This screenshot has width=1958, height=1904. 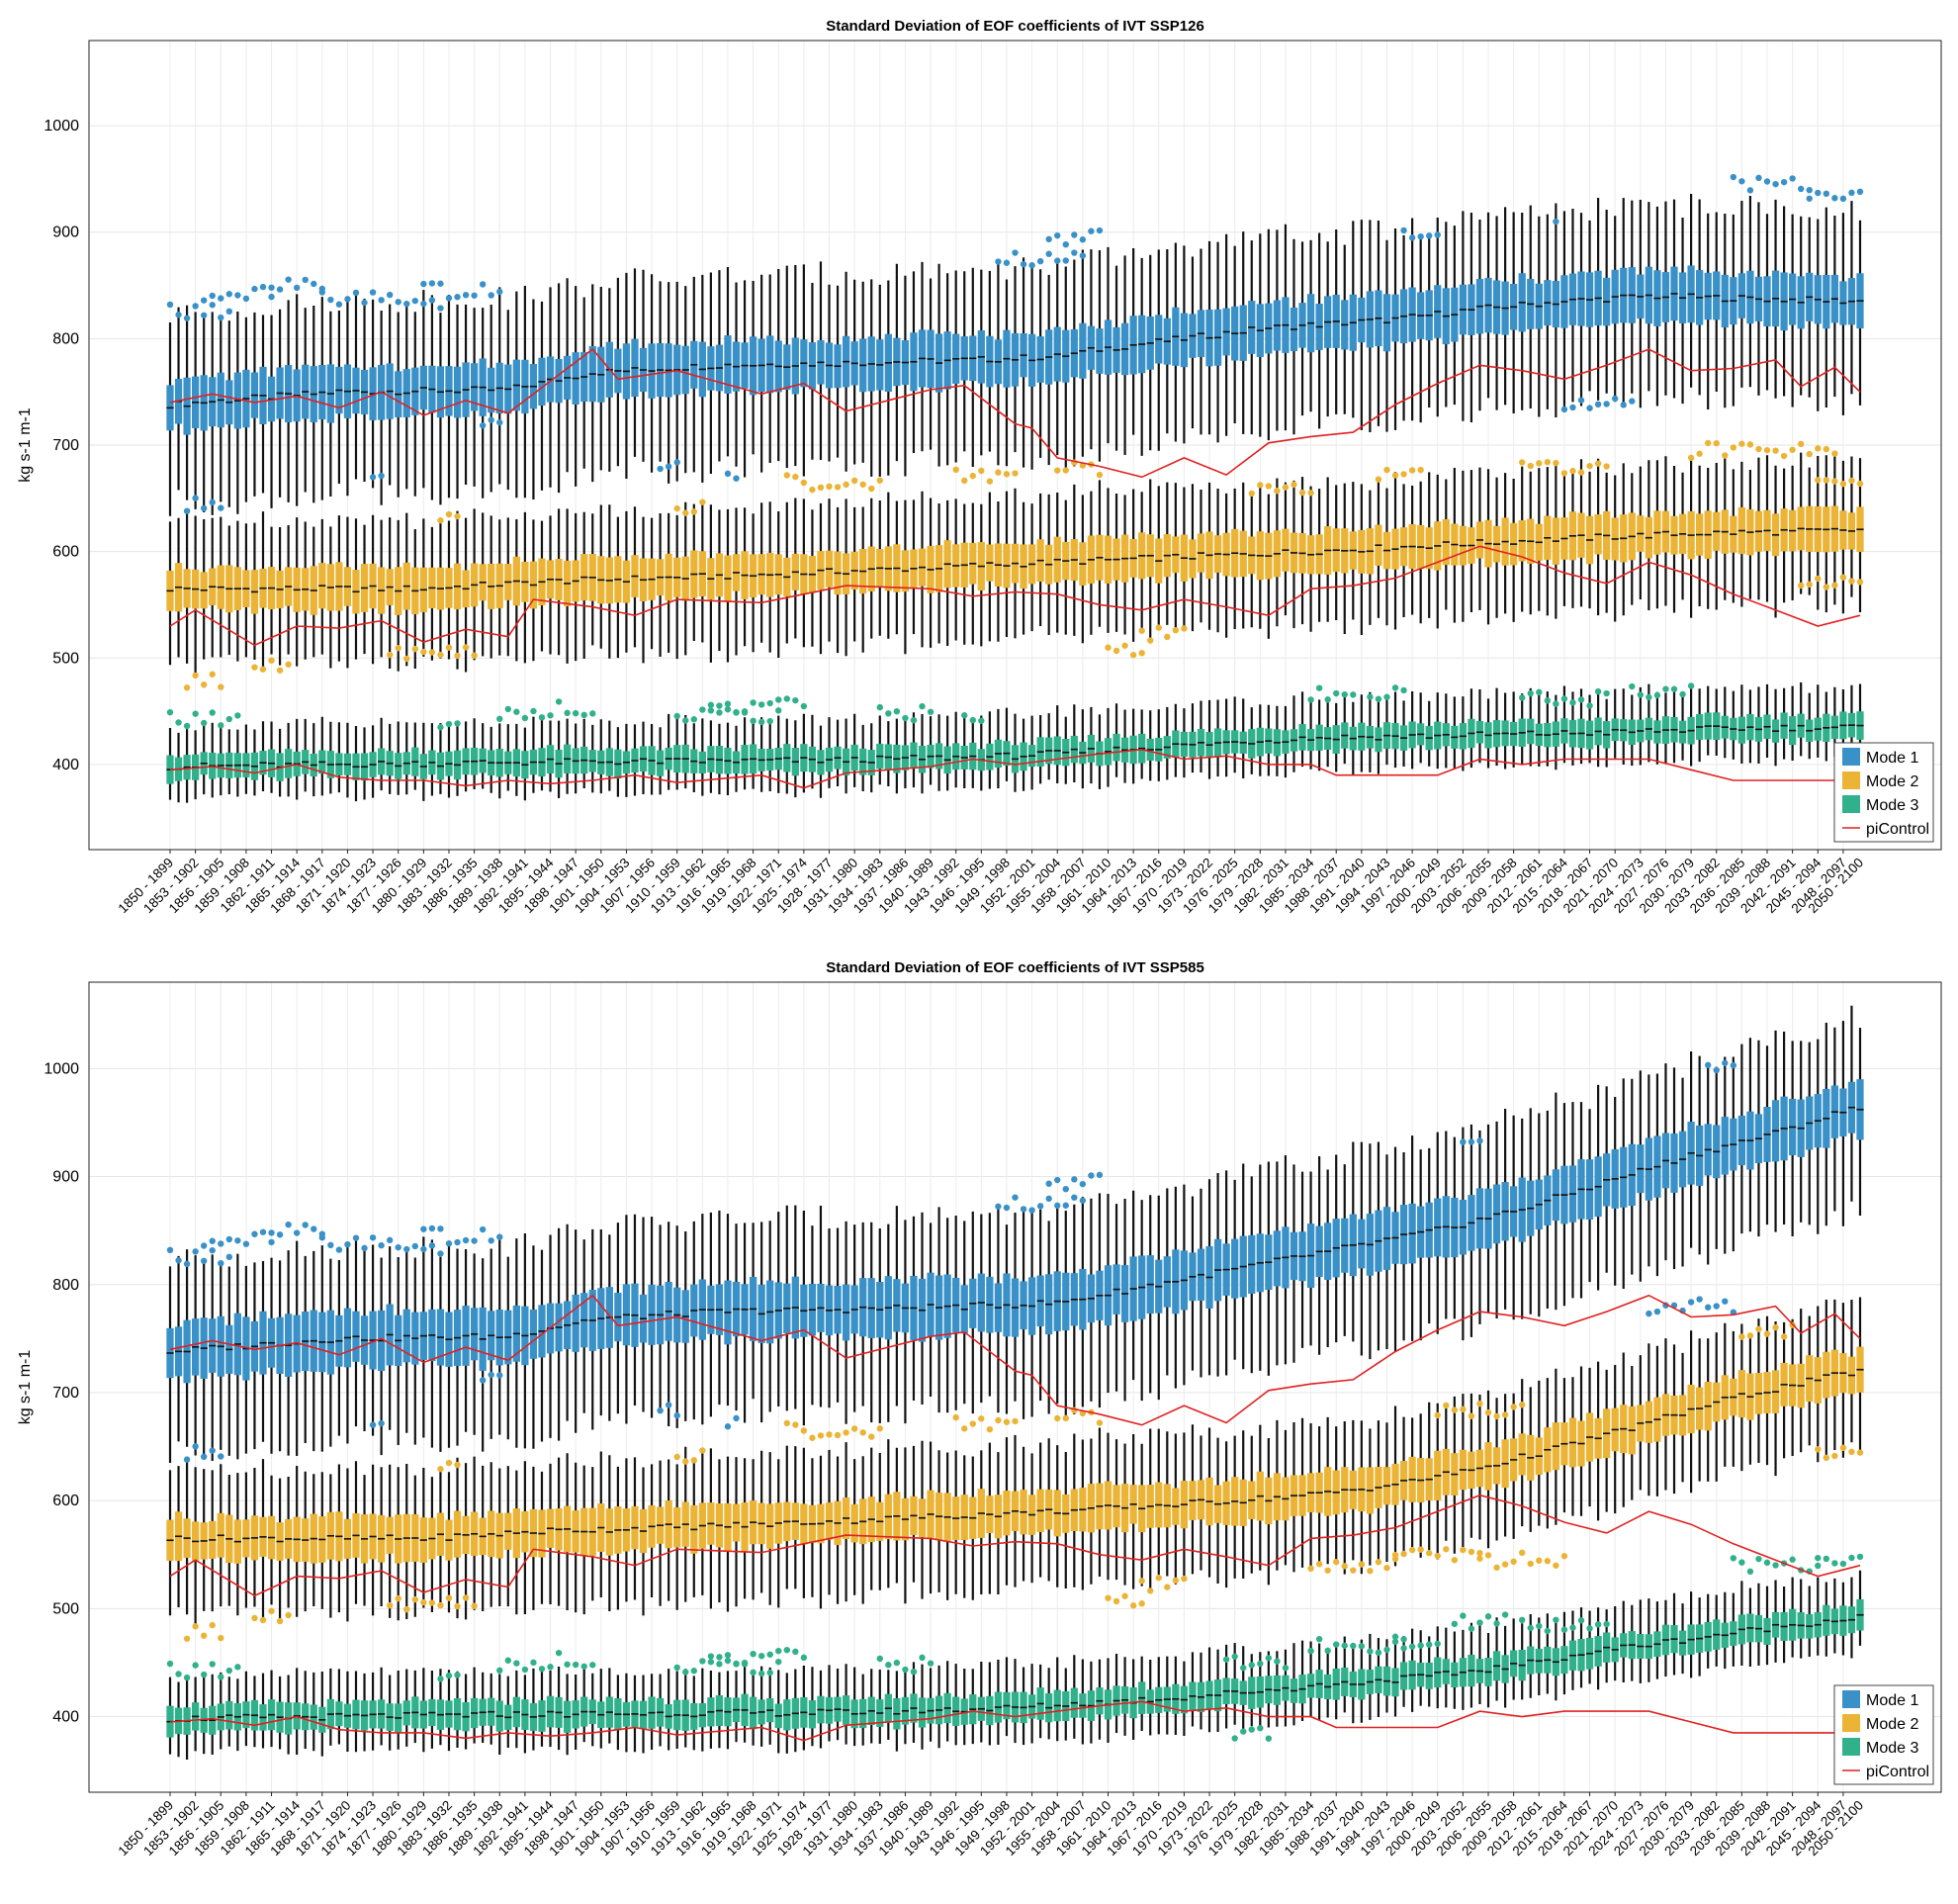 I want to click on legend-swatch, so click(x=1851, y=1699).